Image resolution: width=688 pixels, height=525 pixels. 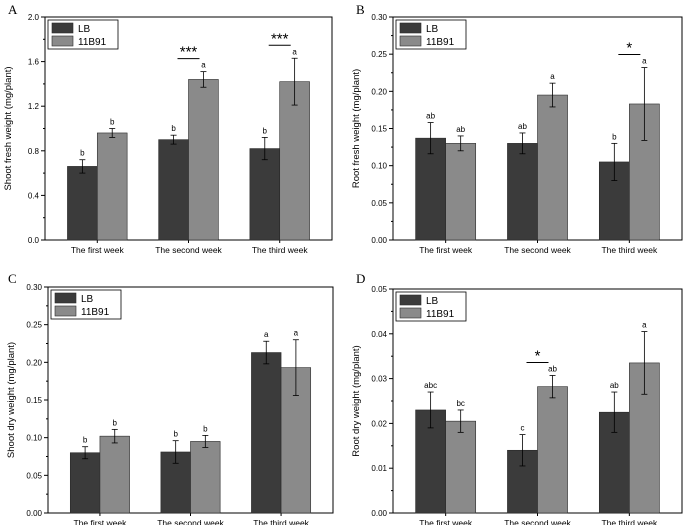 What do you see at coordinates (34, 17) in the screenshot?
I see `y-tick-label: 2.0` at bounding box center [34, 17].